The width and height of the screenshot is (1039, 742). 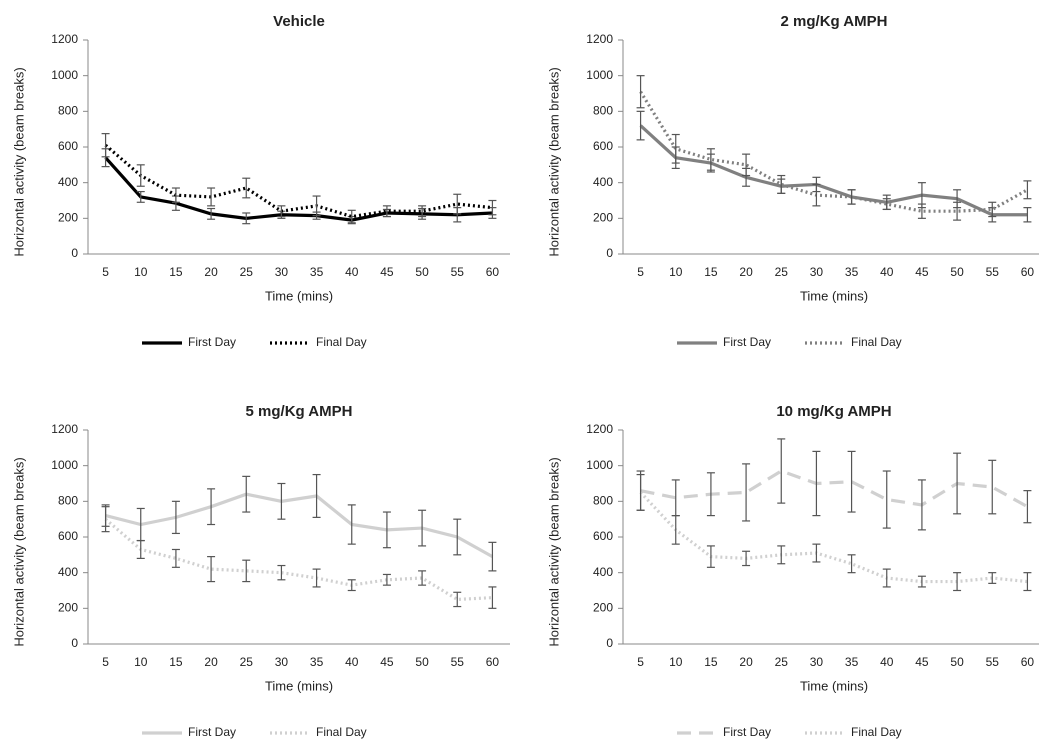 What do you see at coordinates (834, 21) in the screenshot?
I see `chart-title: 2 mg/Kg AMPH` at bounding box center [834, 21].